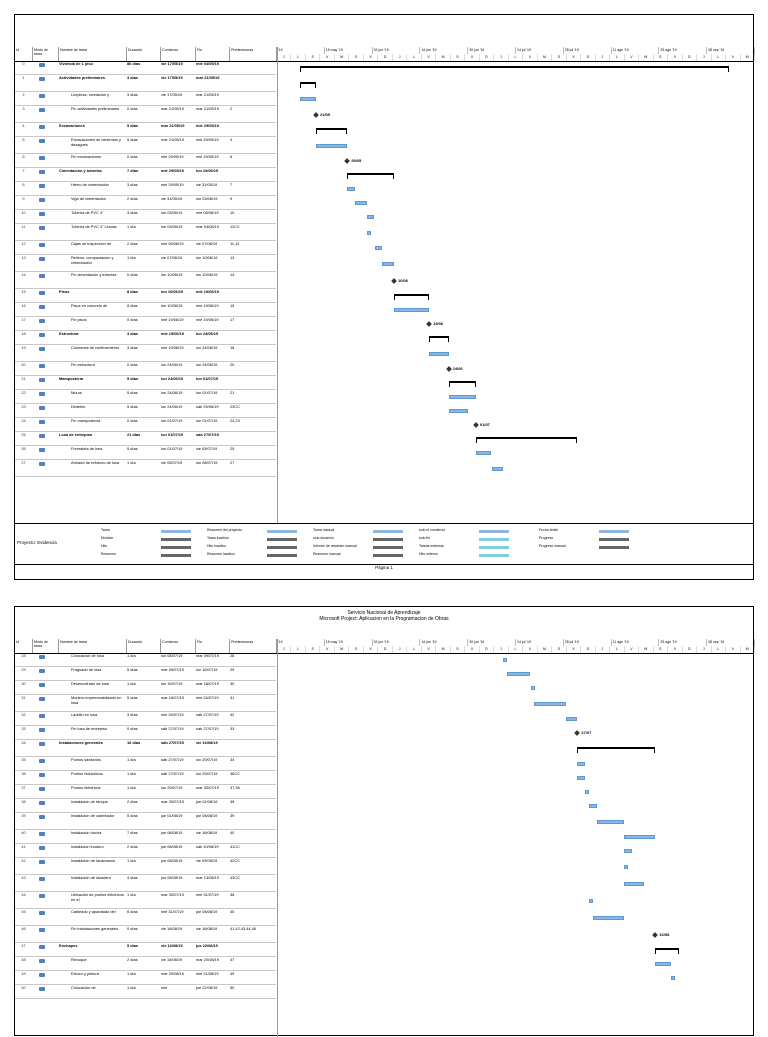 The height and width of the screenshot is (1037, 768). I want to click on task-start: mar 30/07/19, so click(172, 895).